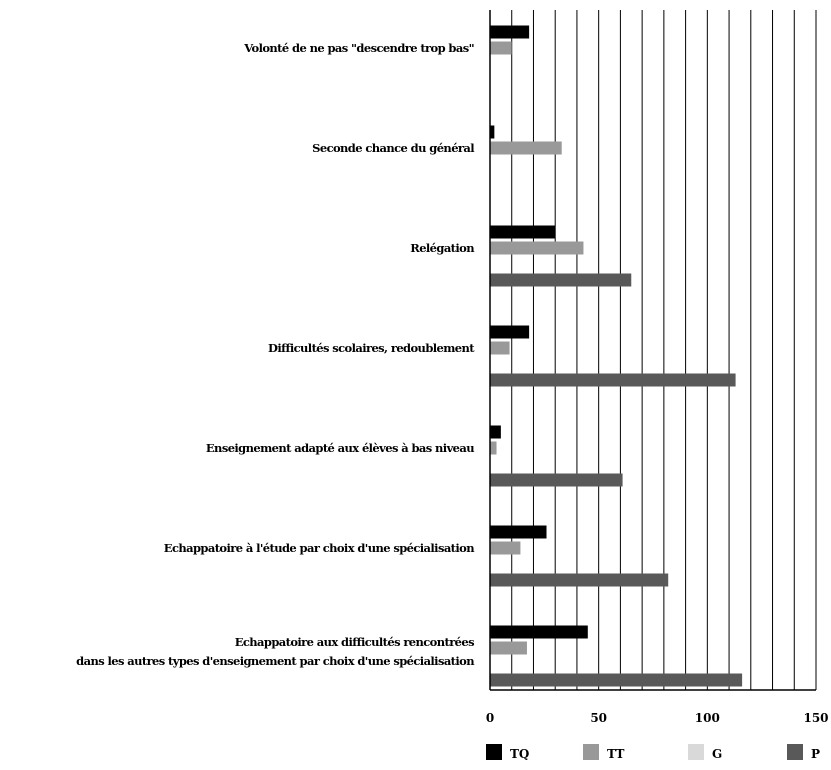 The height and width of the screenshot is (770, 831). What do you see at coordinates (358, 48) in the screenshot?
I see `category-label: Volonté de ne pas "descendre trop bas"` at bounding box center [358, 48].